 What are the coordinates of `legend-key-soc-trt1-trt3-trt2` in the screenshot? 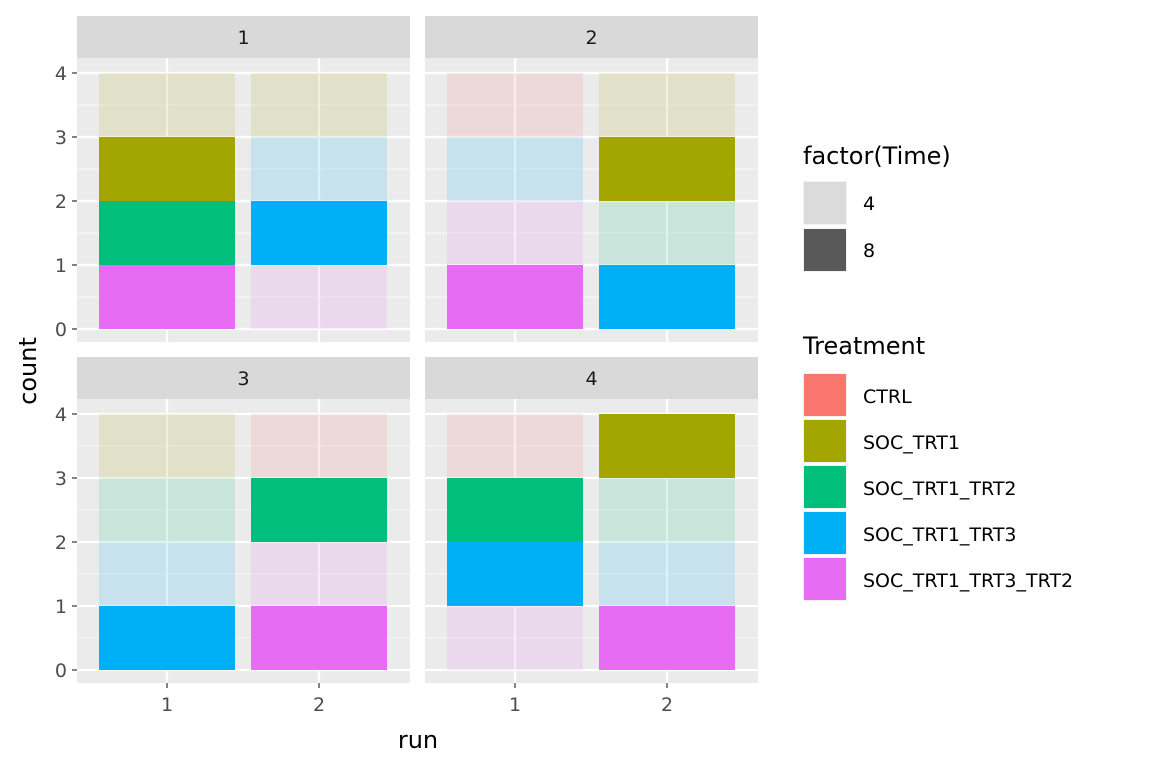 It's located at (825, 579).